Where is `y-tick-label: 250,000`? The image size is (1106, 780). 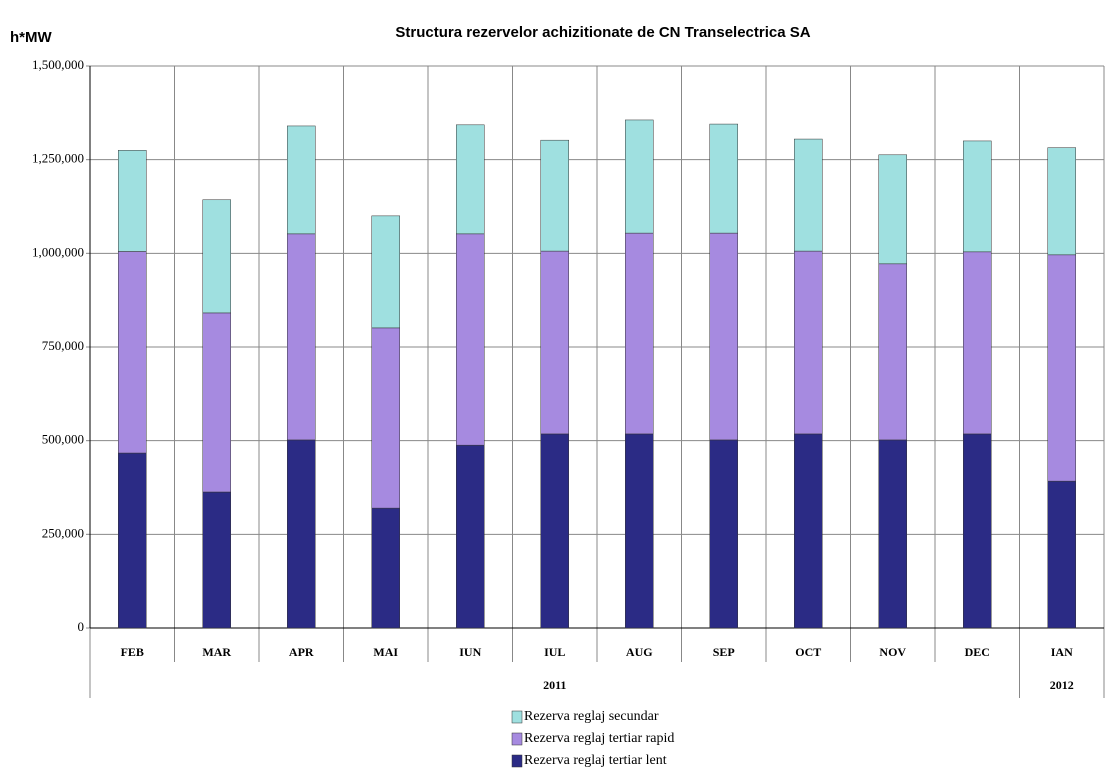
y-tick-label: 250,000 is located at coordinates (63, 532).